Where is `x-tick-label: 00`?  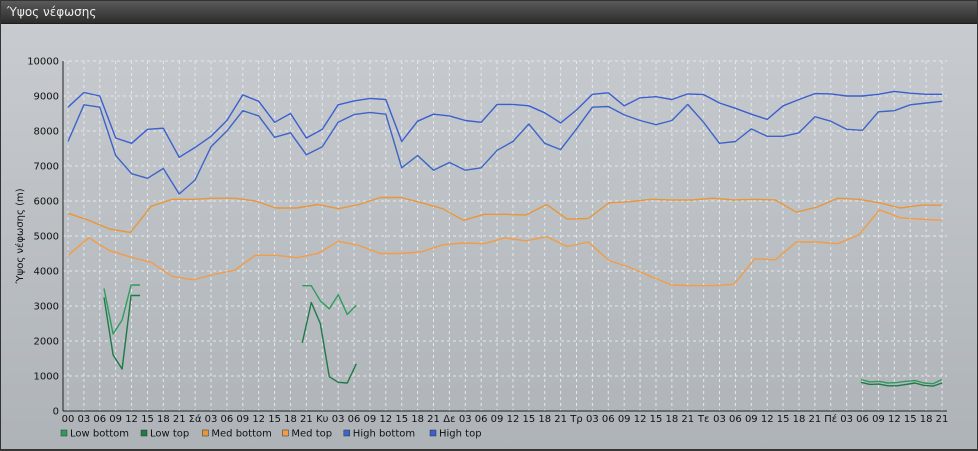
x-tick-label: 00 is located at coordinates (68, 419).